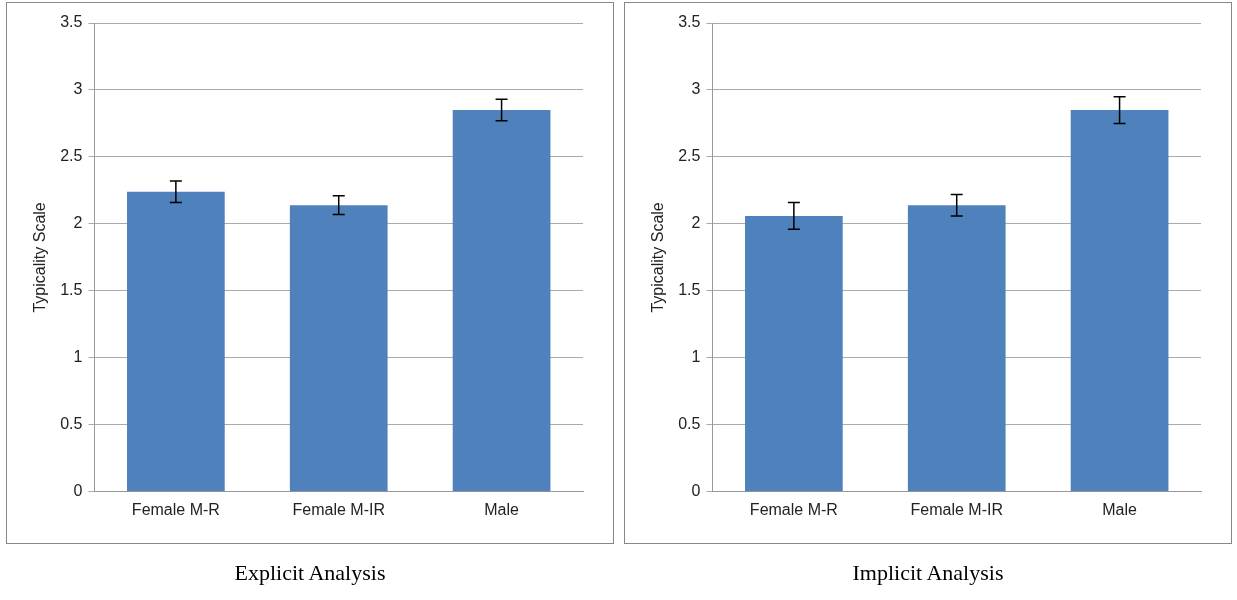 This screenshot has height=600, width=1237. Describe the element at coordinates (310, 573) in the screenshot. I see `text: Explicit Analysis` at that location.